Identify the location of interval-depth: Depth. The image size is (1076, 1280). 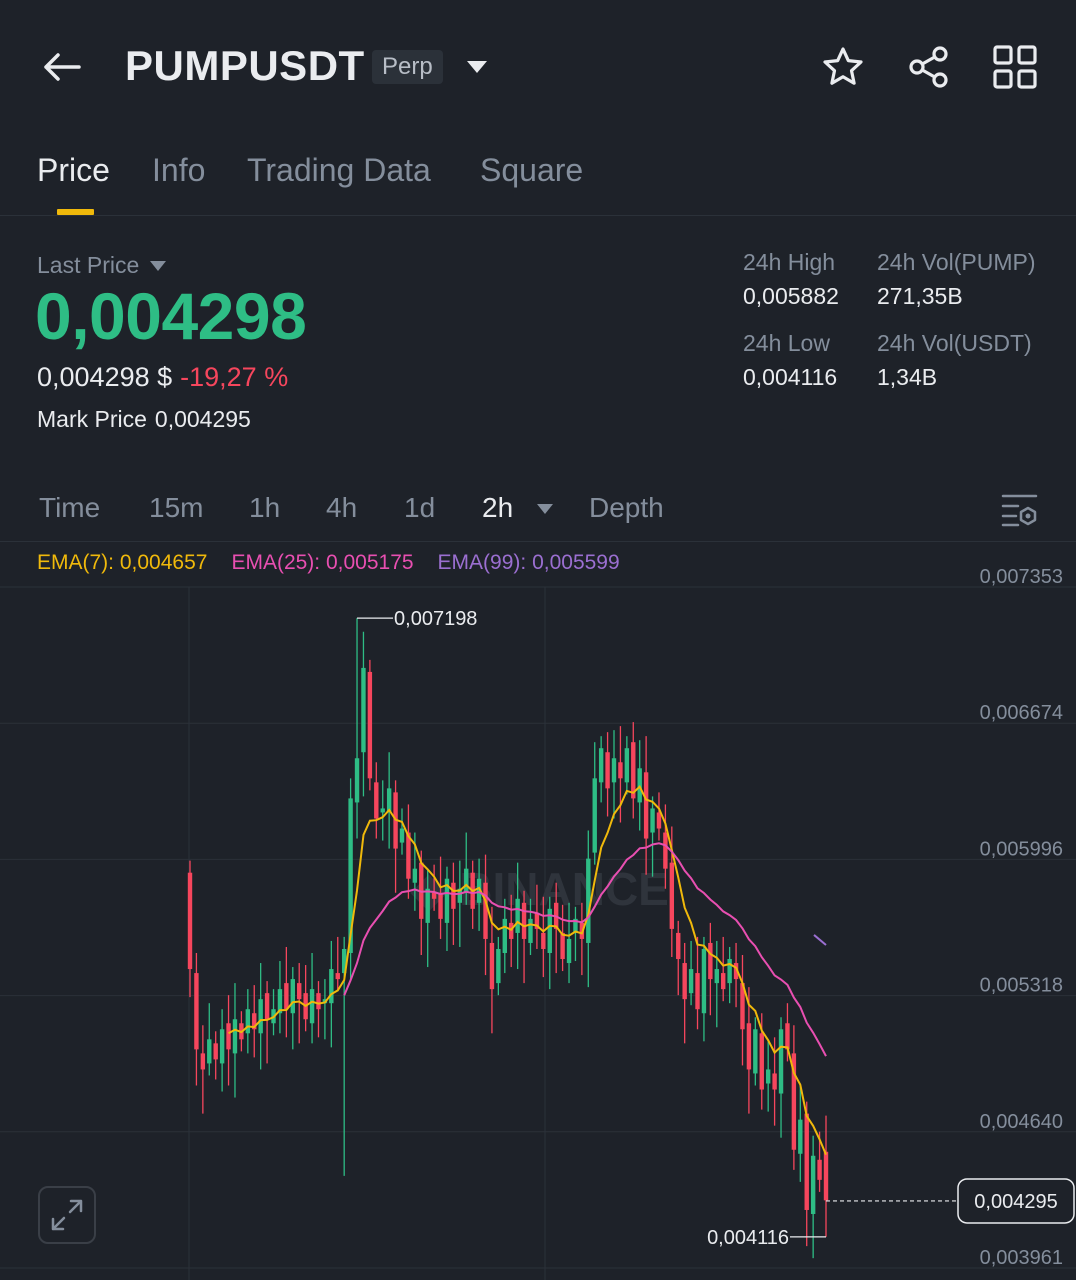
(626, 507).